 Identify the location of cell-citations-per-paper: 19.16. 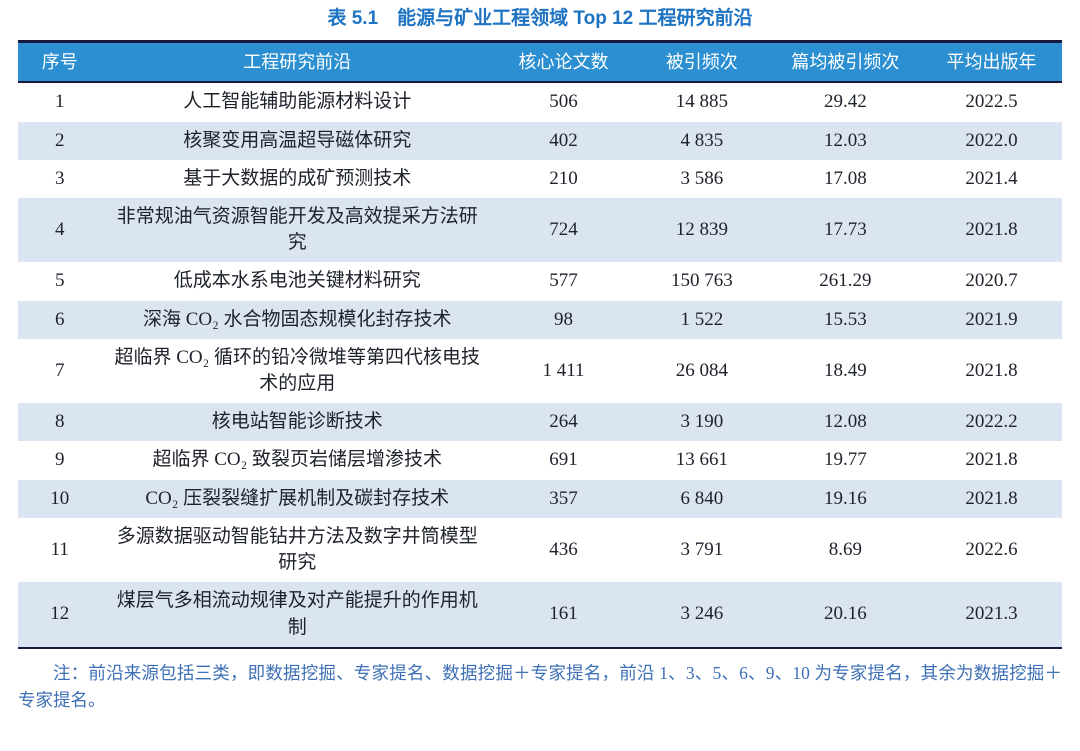
(845, 498).